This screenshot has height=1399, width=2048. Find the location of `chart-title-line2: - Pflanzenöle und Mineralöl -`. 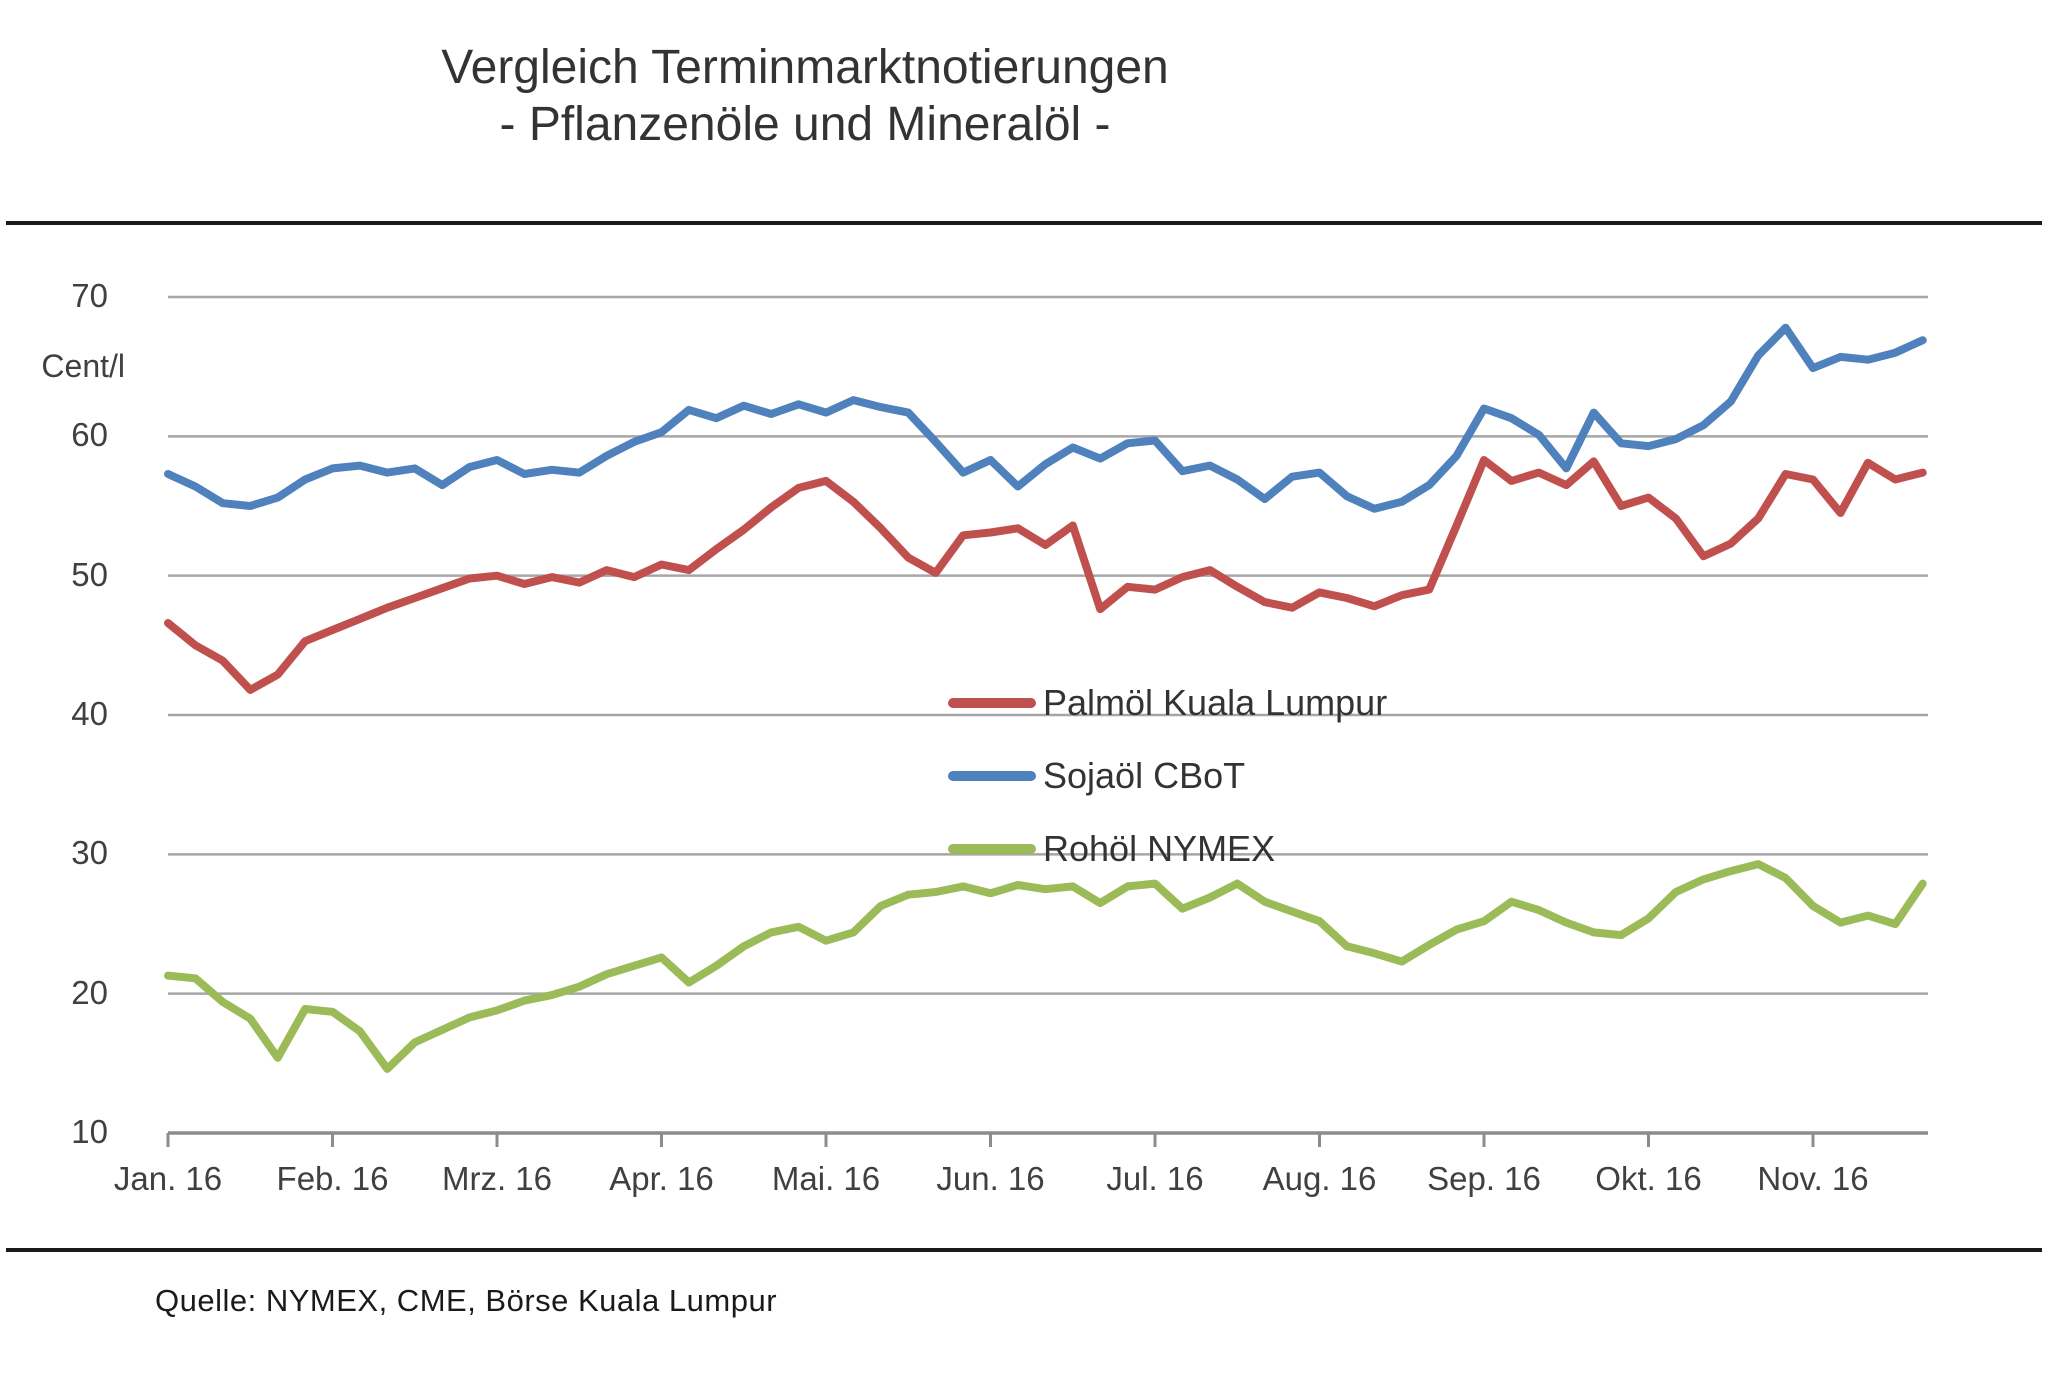

chart-title-line2: - Pflanzenöle und Mineralöl - is located at coordinates (805, 124).